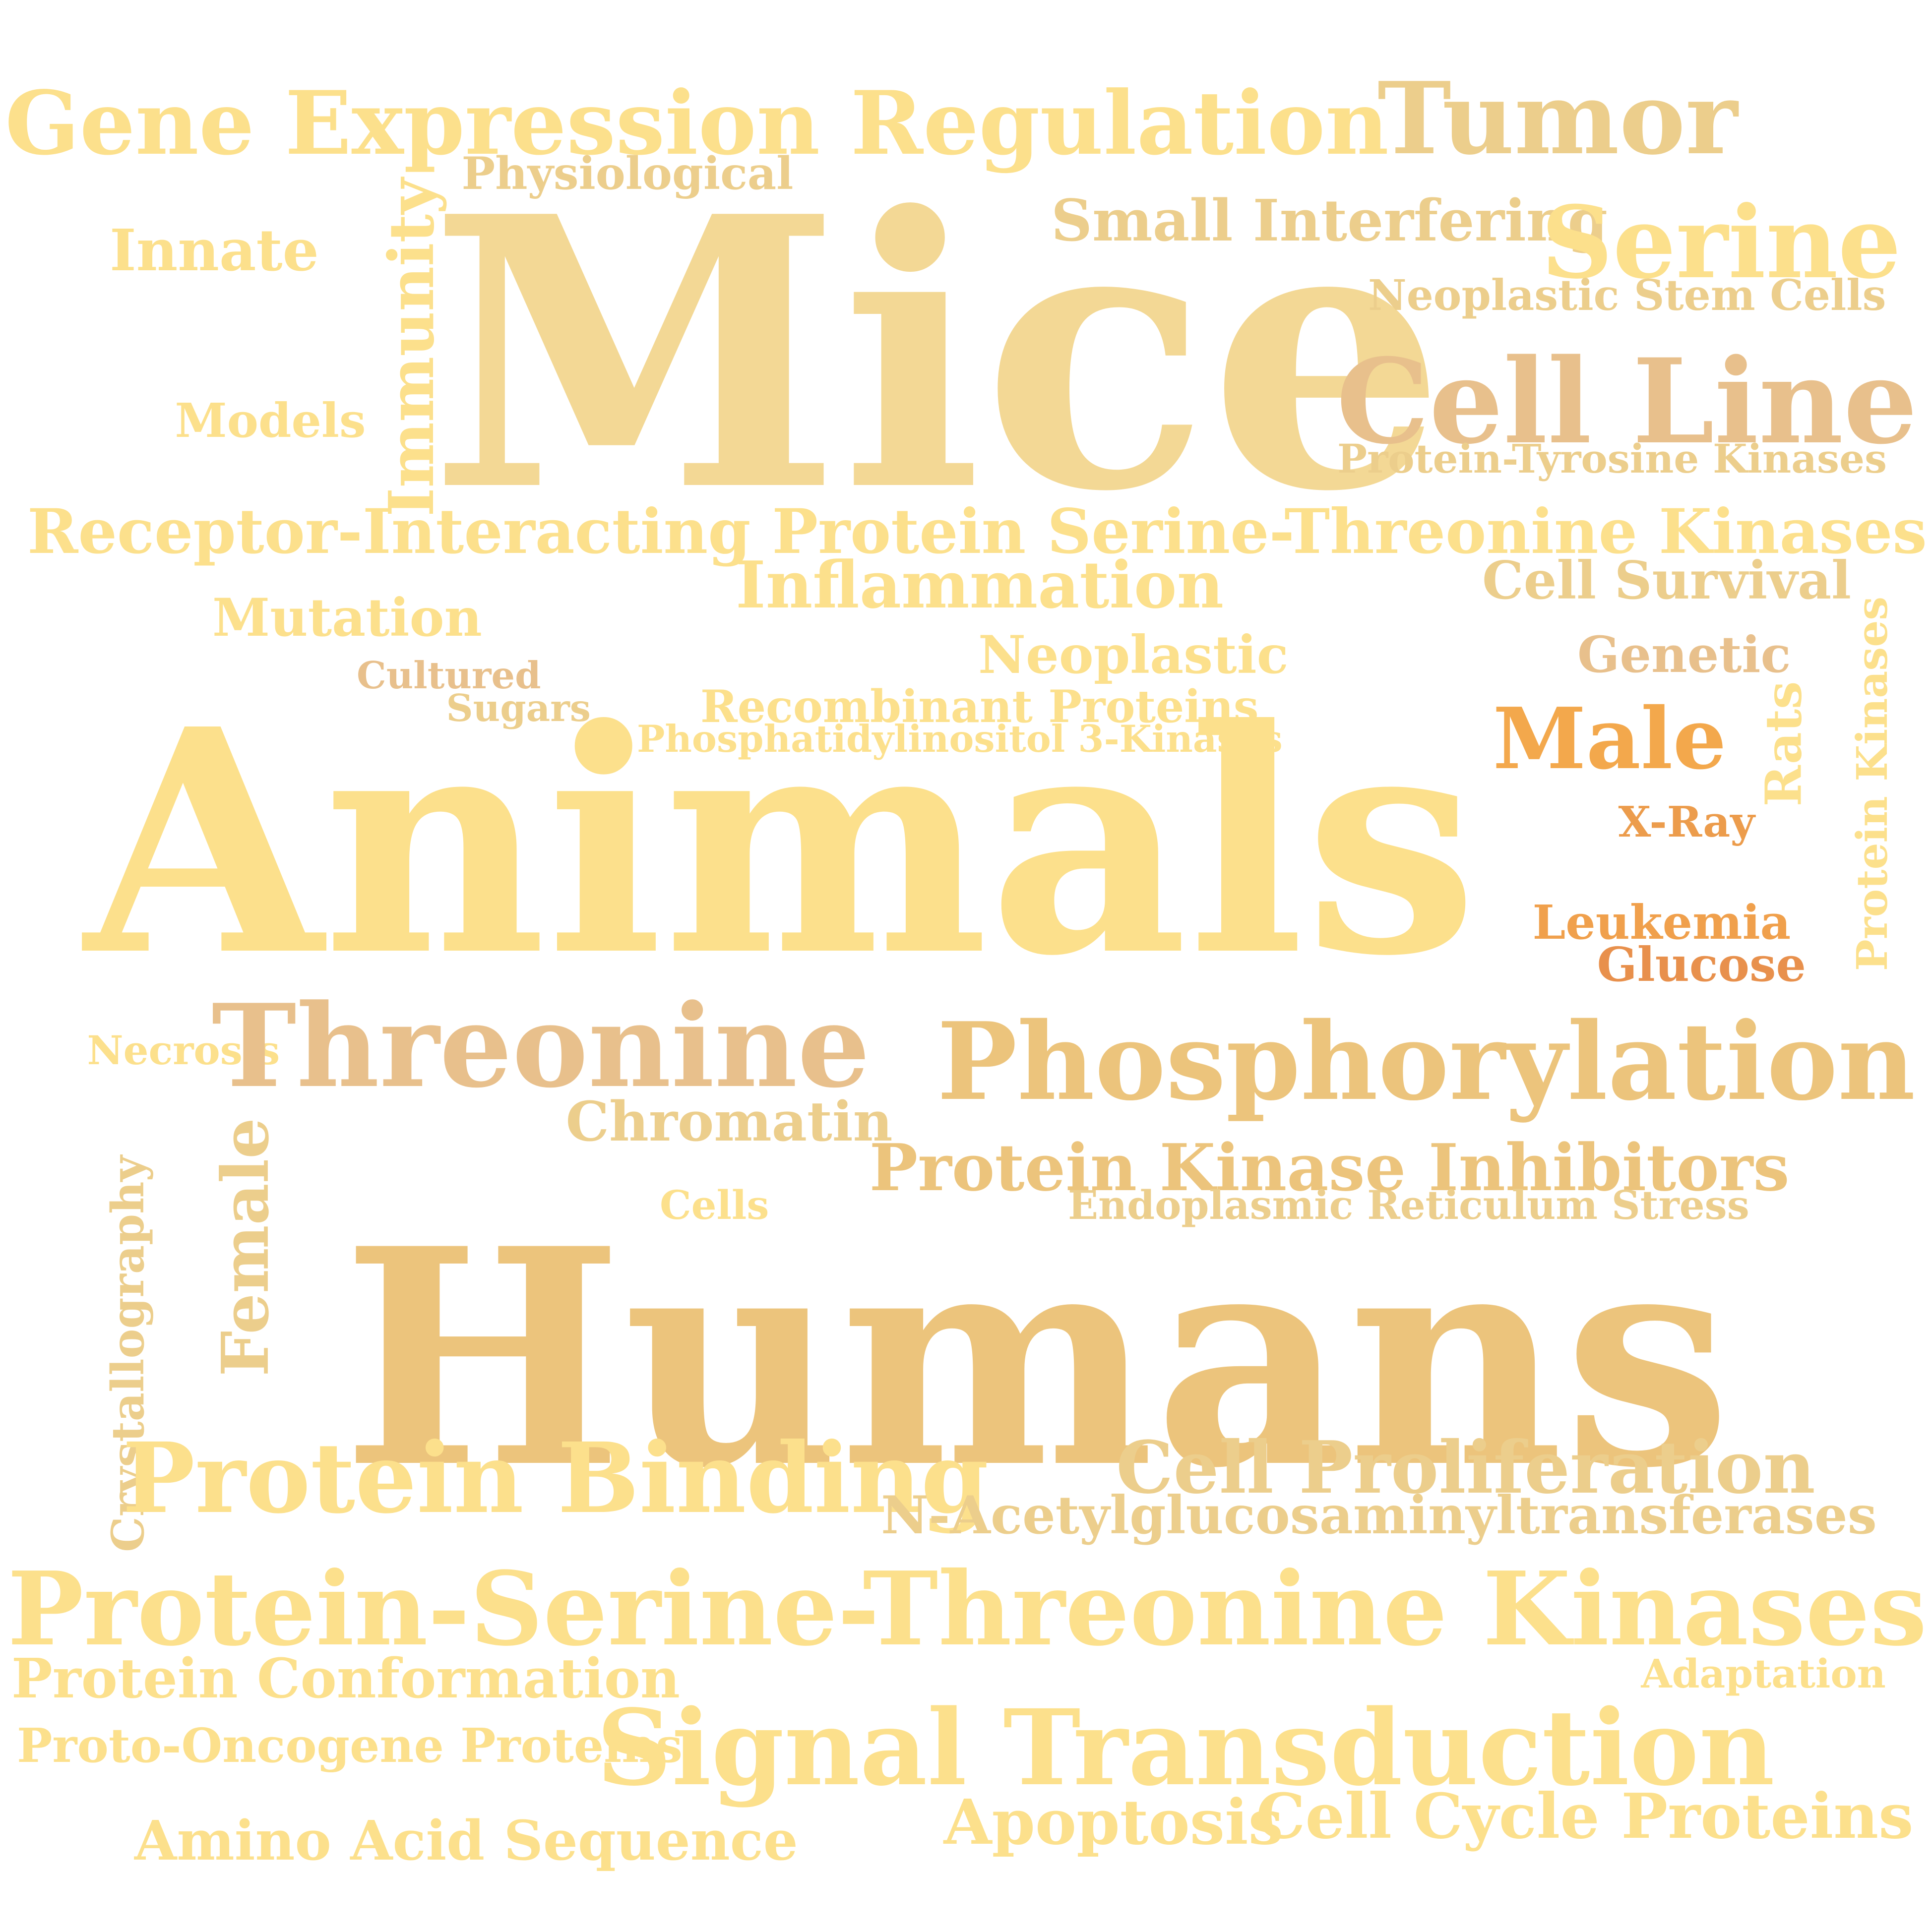  Describe the element at coordinates (1037, 1358) in the screenshot. I see `word-humans: Humans` at that location.